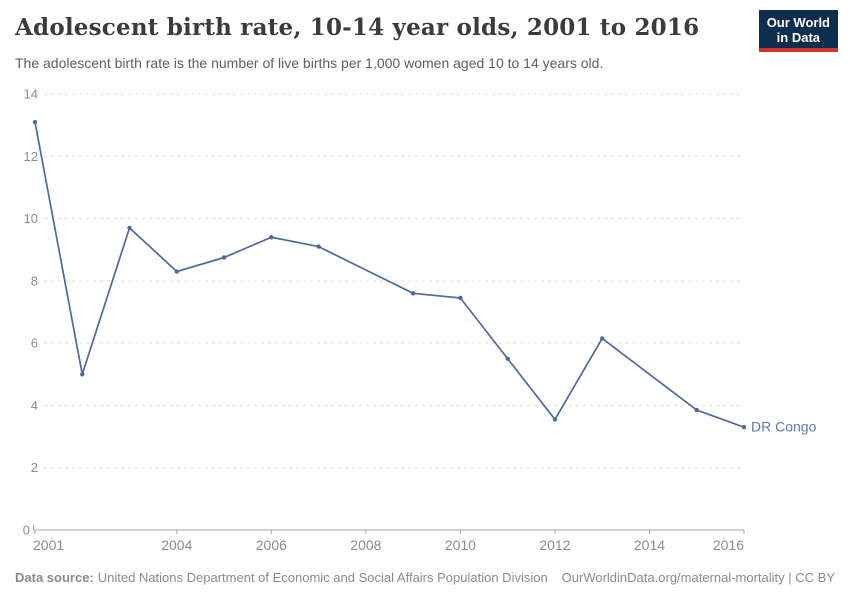  I want to click on owid-logo: Our World in Data, so click(798, 31).